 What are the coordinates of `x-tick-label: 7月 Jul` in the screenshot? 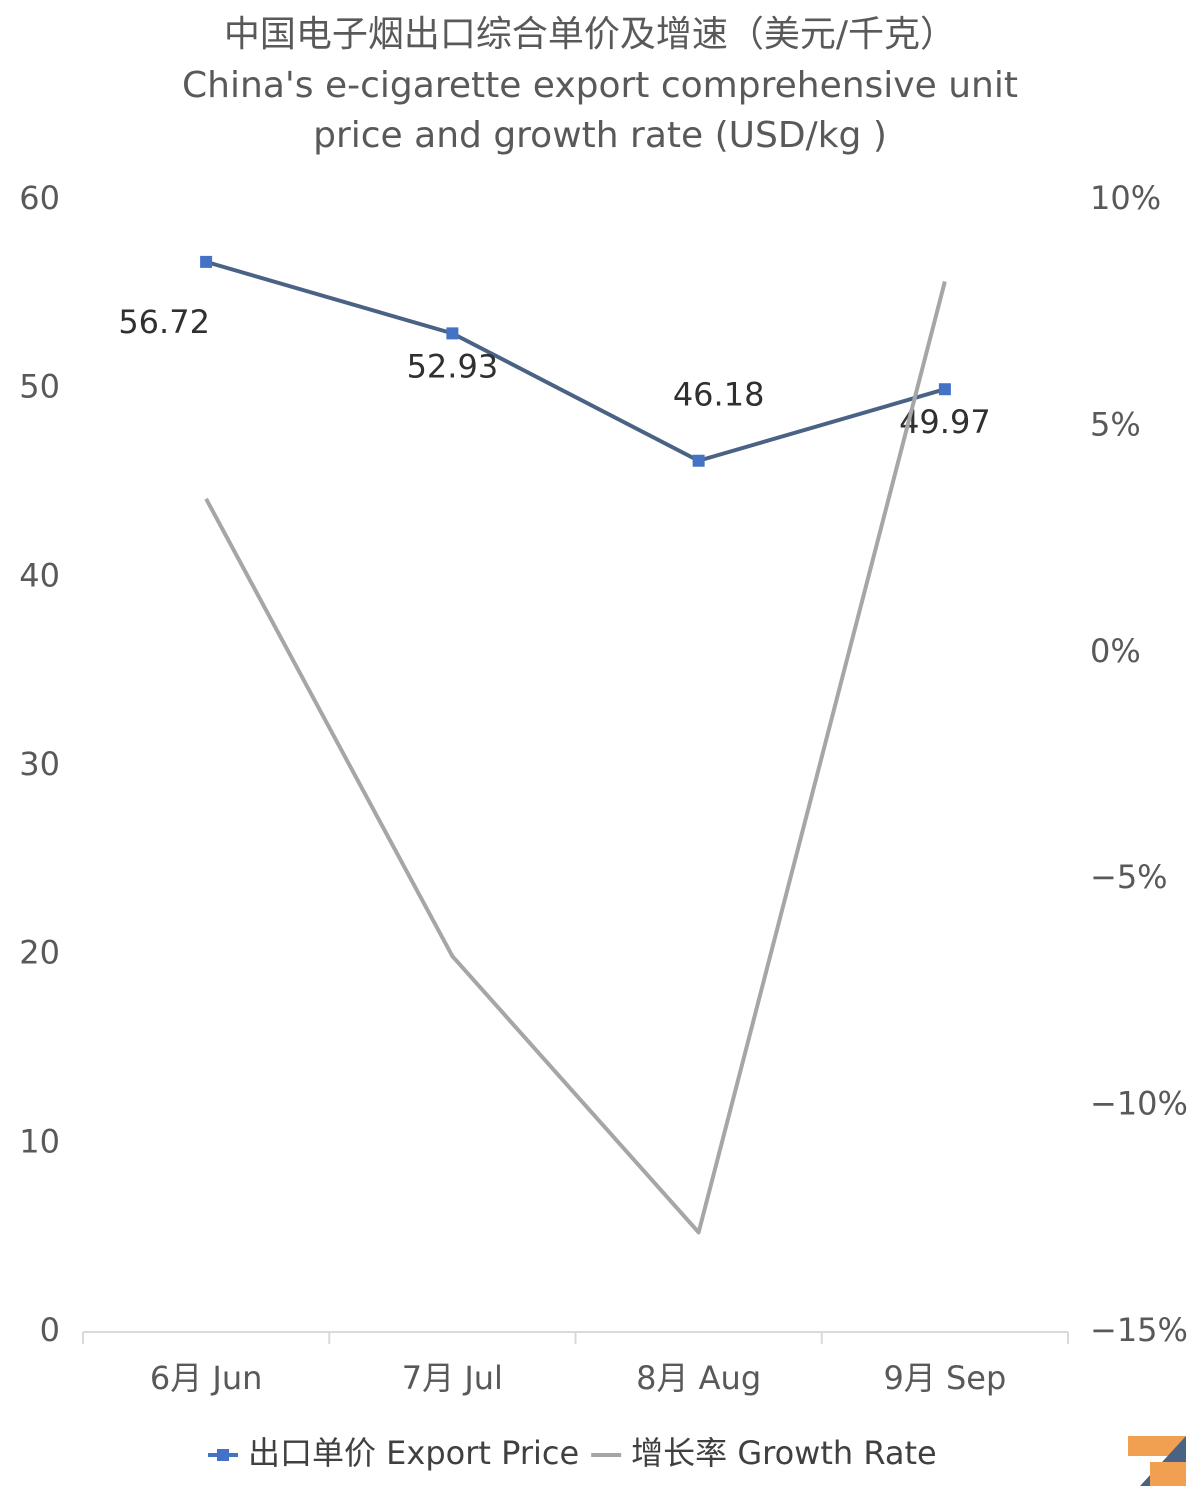 It's located at (452, 1378).